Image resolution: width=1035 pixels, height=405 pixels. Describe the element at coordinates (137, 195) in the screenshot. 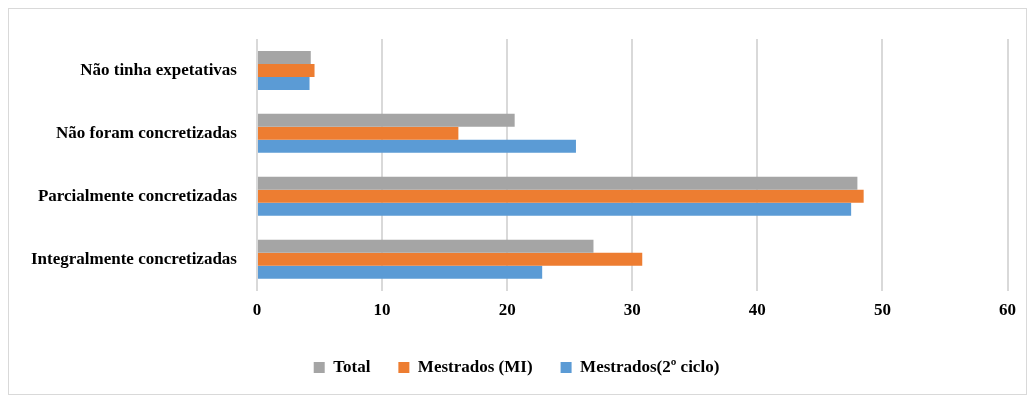

I see `y-tick-label: Parcialmente concretizadas` at that location.